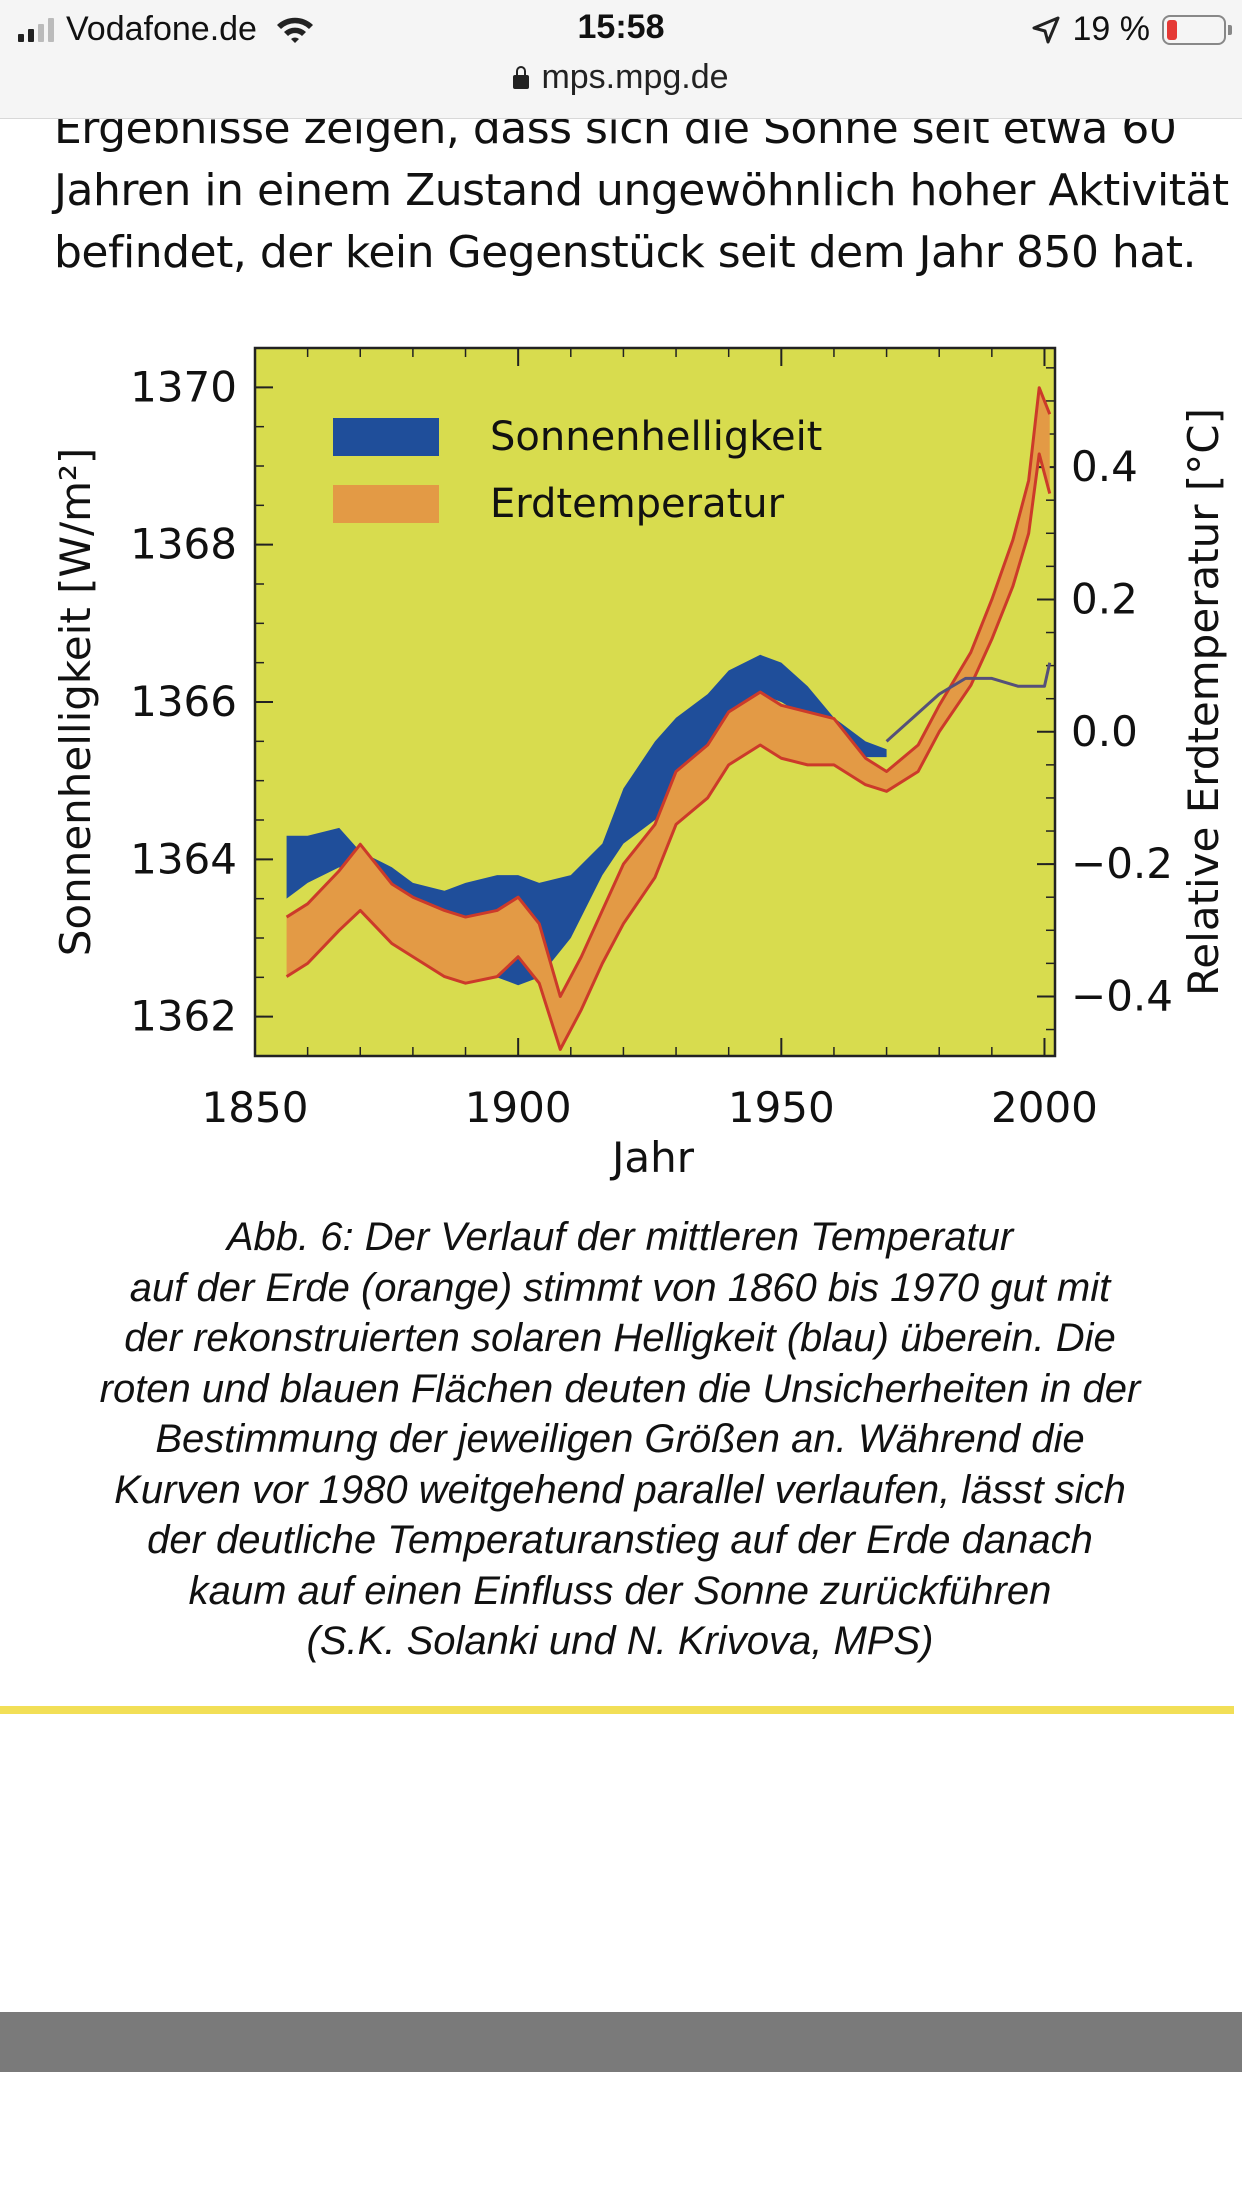 This screenshot has width=1242, height=2208. Describe the element at coordinates (621, 2042) in the screenshot. I see `footer-bar` at that location.